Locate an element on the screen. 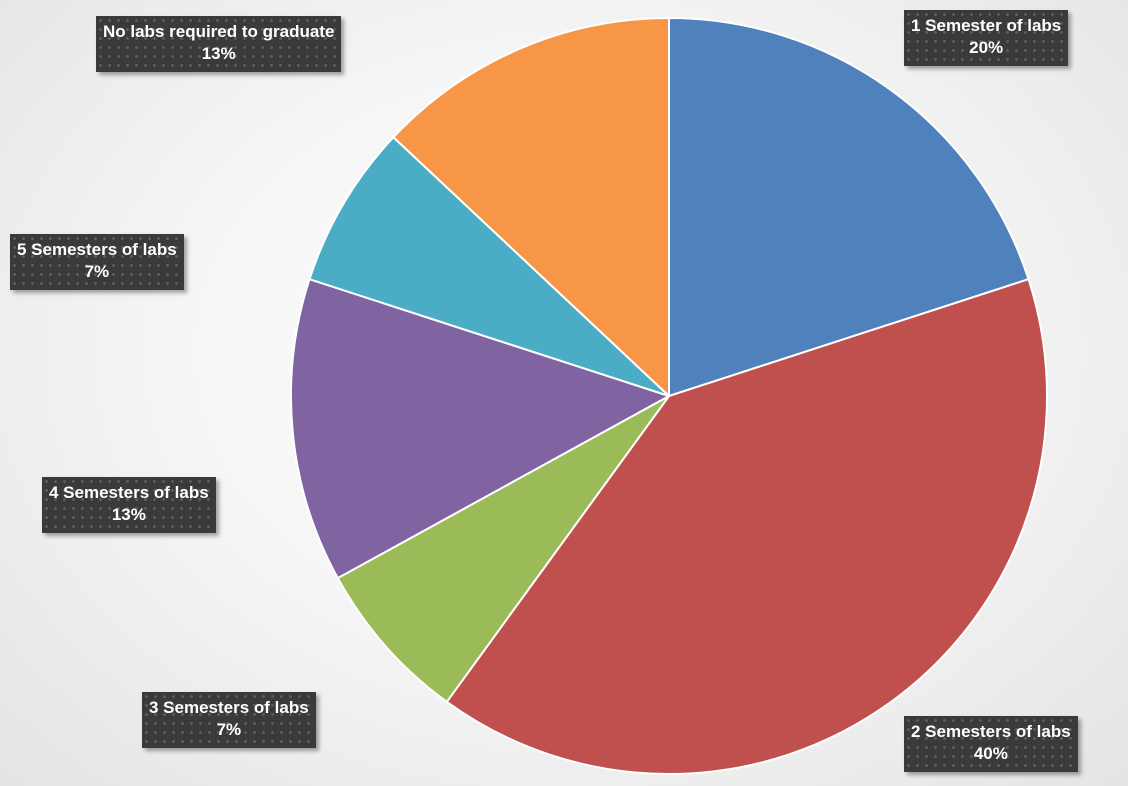 The height and width of the screenshot is (786, 1128). data-label-text: No labs required to graduate is located at coordinates (219, 31).